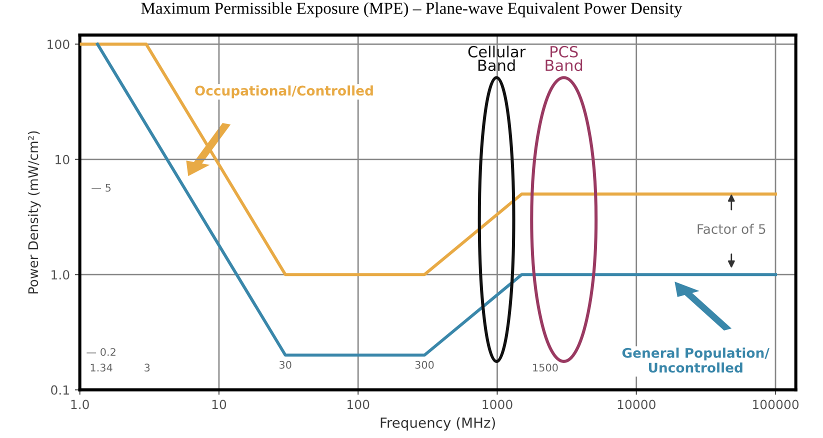 The width and height of the screenshot is (823, 438). I want to click on y-tick-label: 1.0, so click(61, 275).